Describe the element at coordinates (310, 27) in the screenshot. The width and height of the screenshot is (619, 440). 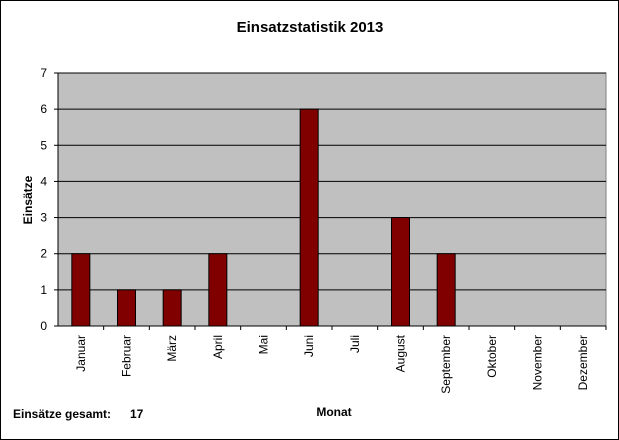
I see `chart-title: Einsatzstatistik 2013` at that location.